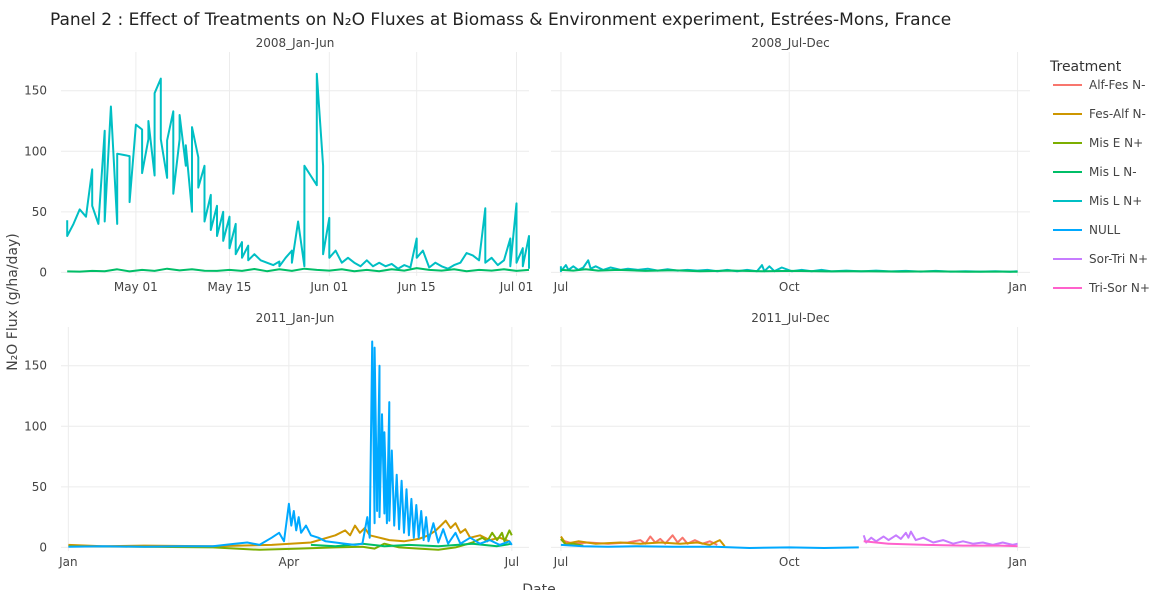  Describe the element at coordinates (1119, 288) in the screenshot. I see `legend-label: Tri-Sor N+` at that location.